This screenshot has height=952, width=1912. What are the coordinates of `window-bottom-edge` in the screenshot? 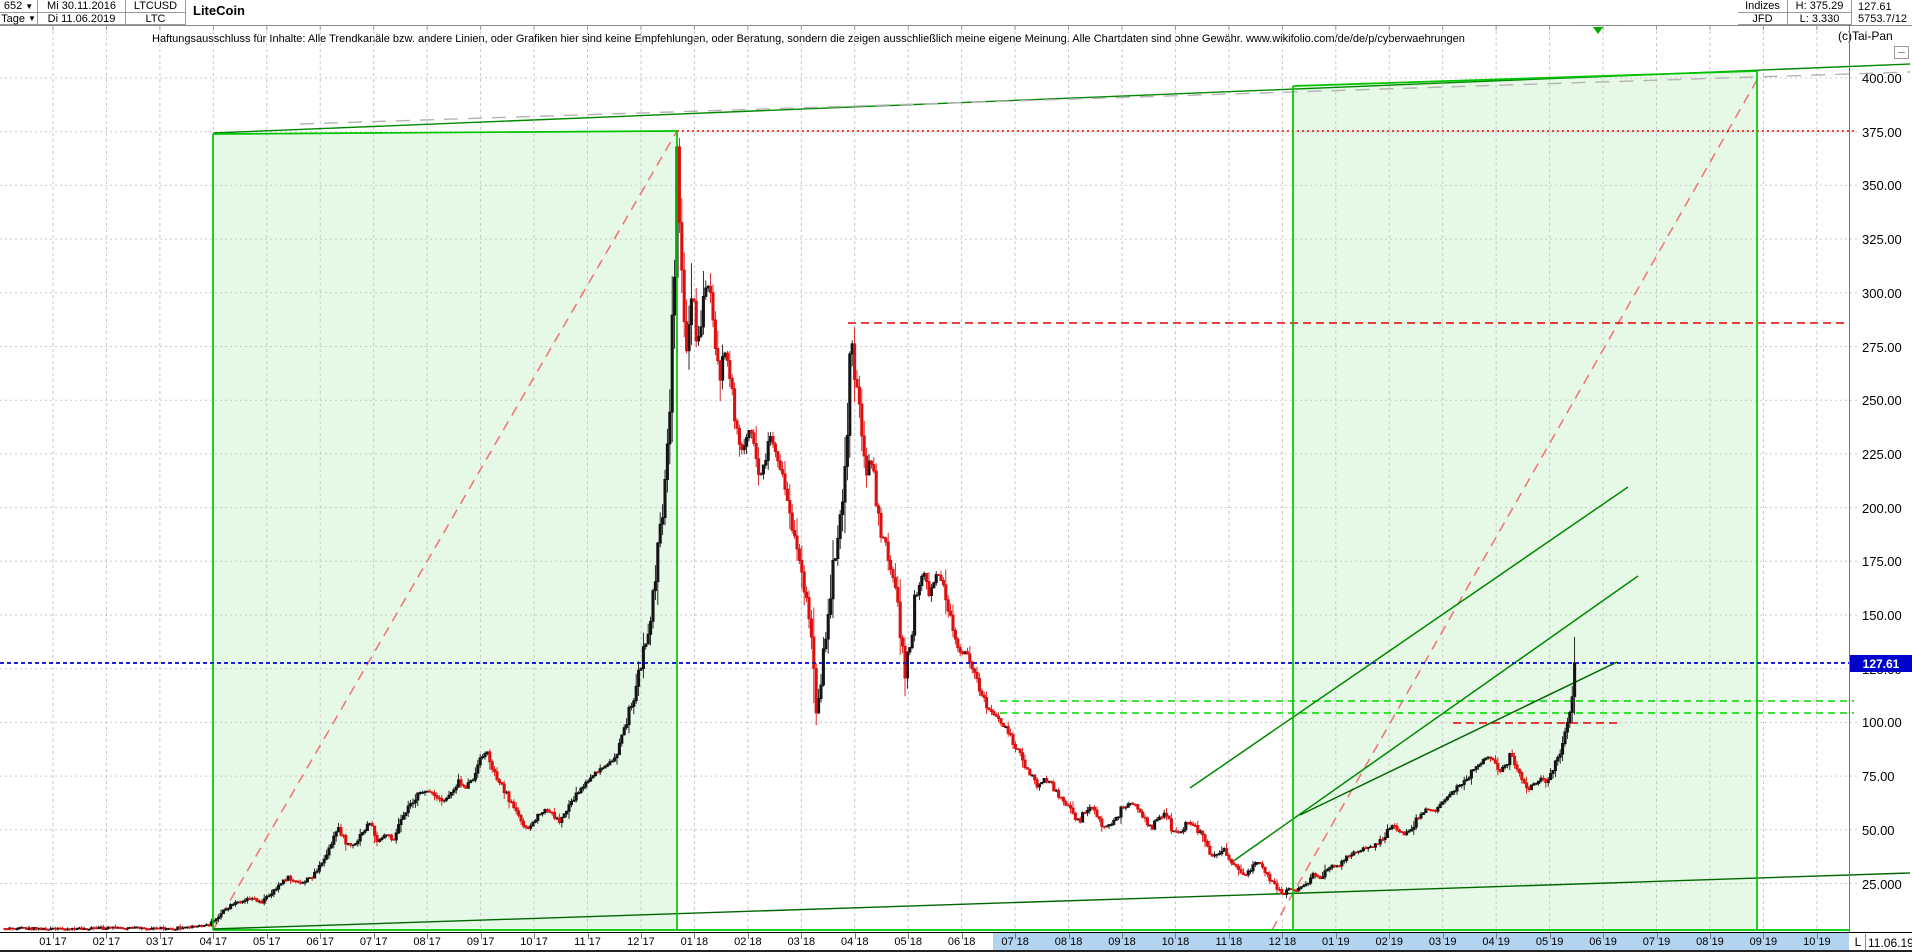 It's located at (956, 951).